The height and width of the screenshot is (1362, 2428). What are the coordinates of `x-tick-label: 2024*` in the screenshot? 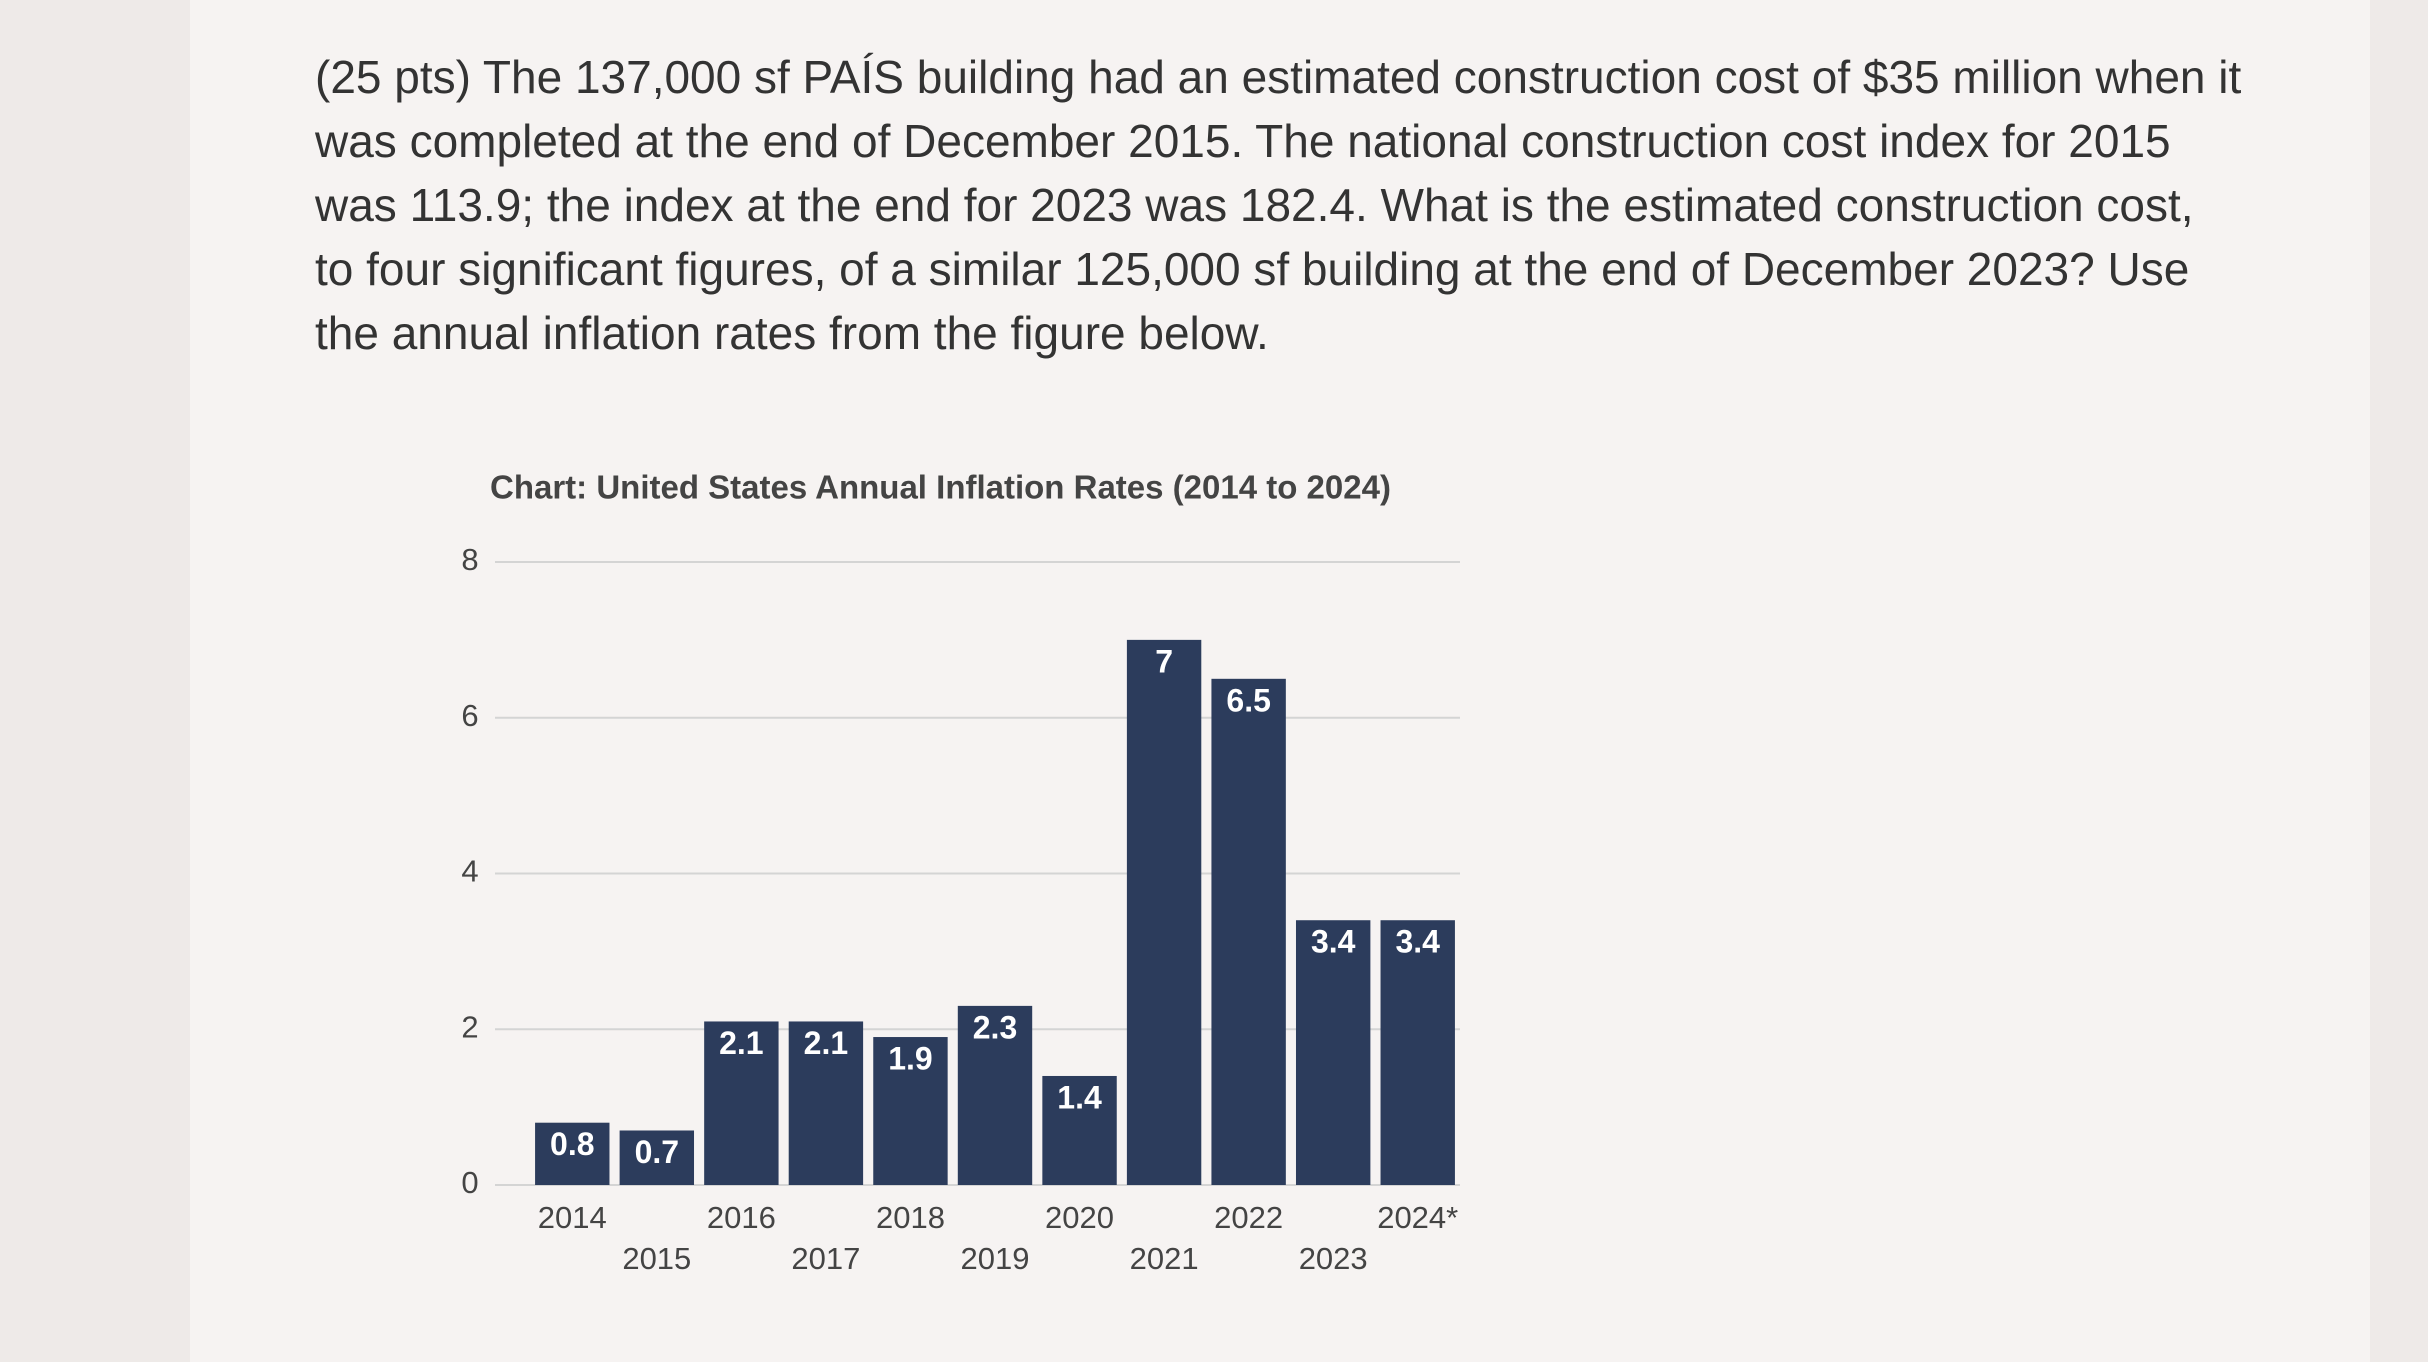 It's located at (1417, 1217).